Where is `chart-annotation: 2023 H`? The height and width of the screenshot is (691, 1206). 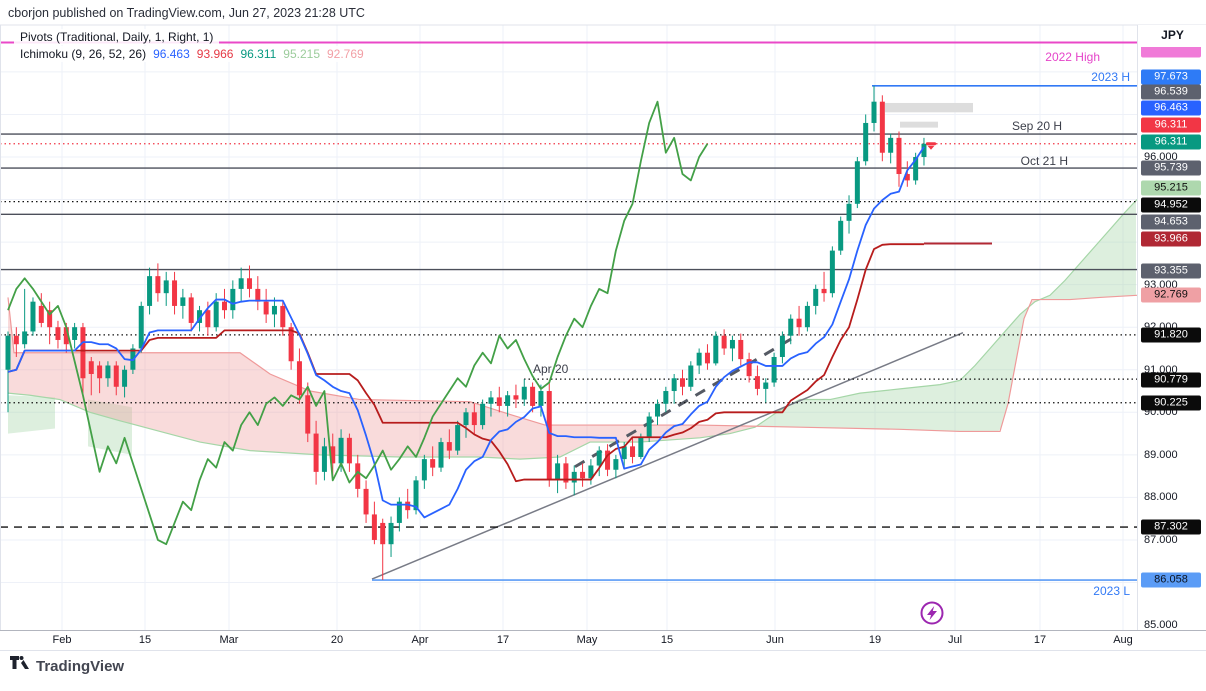 chart-annotation: 2023 H is located at coordinates (1110, 77).